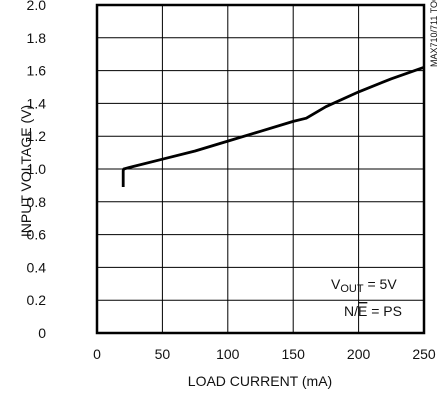  Describe the element at coordinates (37, 267) in the screenshot. I see `y-tick-label: 0.4` at that location.